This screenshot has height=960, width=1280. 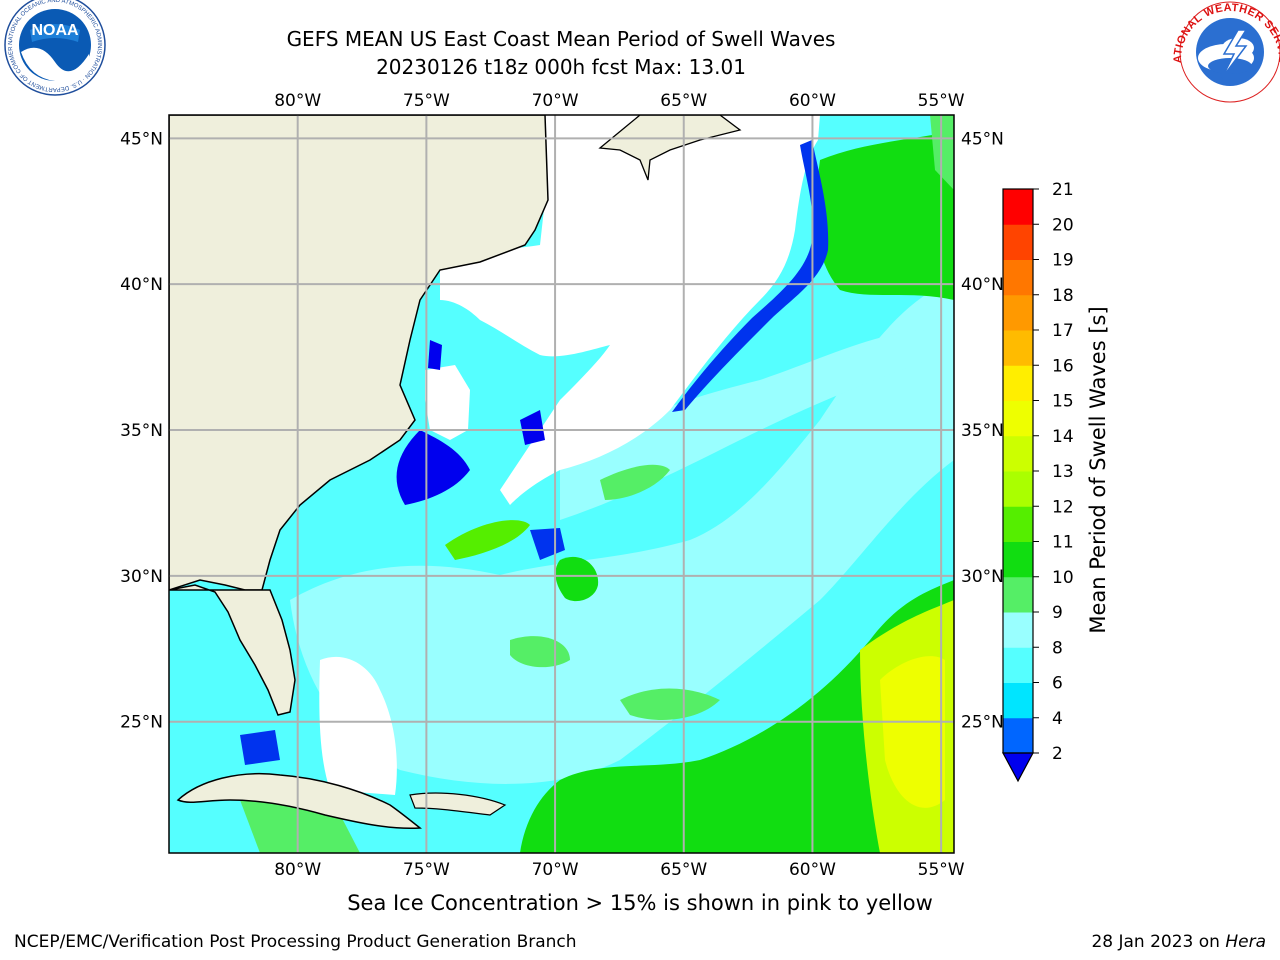 What do you see at coordinates (1098, 469) in the screenshot?
I see `colorbar-label: Mean Period of Swell Waves [s]` at bounding box center [1098, 469].